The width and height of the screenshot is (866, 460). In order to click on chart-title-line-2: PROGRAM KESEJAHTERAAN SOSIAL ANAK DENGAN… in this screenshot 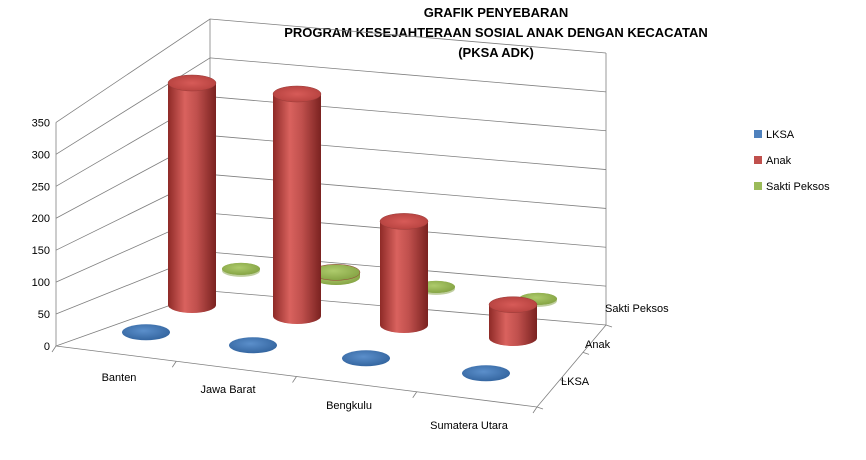, I will do `click(495, 32)`.